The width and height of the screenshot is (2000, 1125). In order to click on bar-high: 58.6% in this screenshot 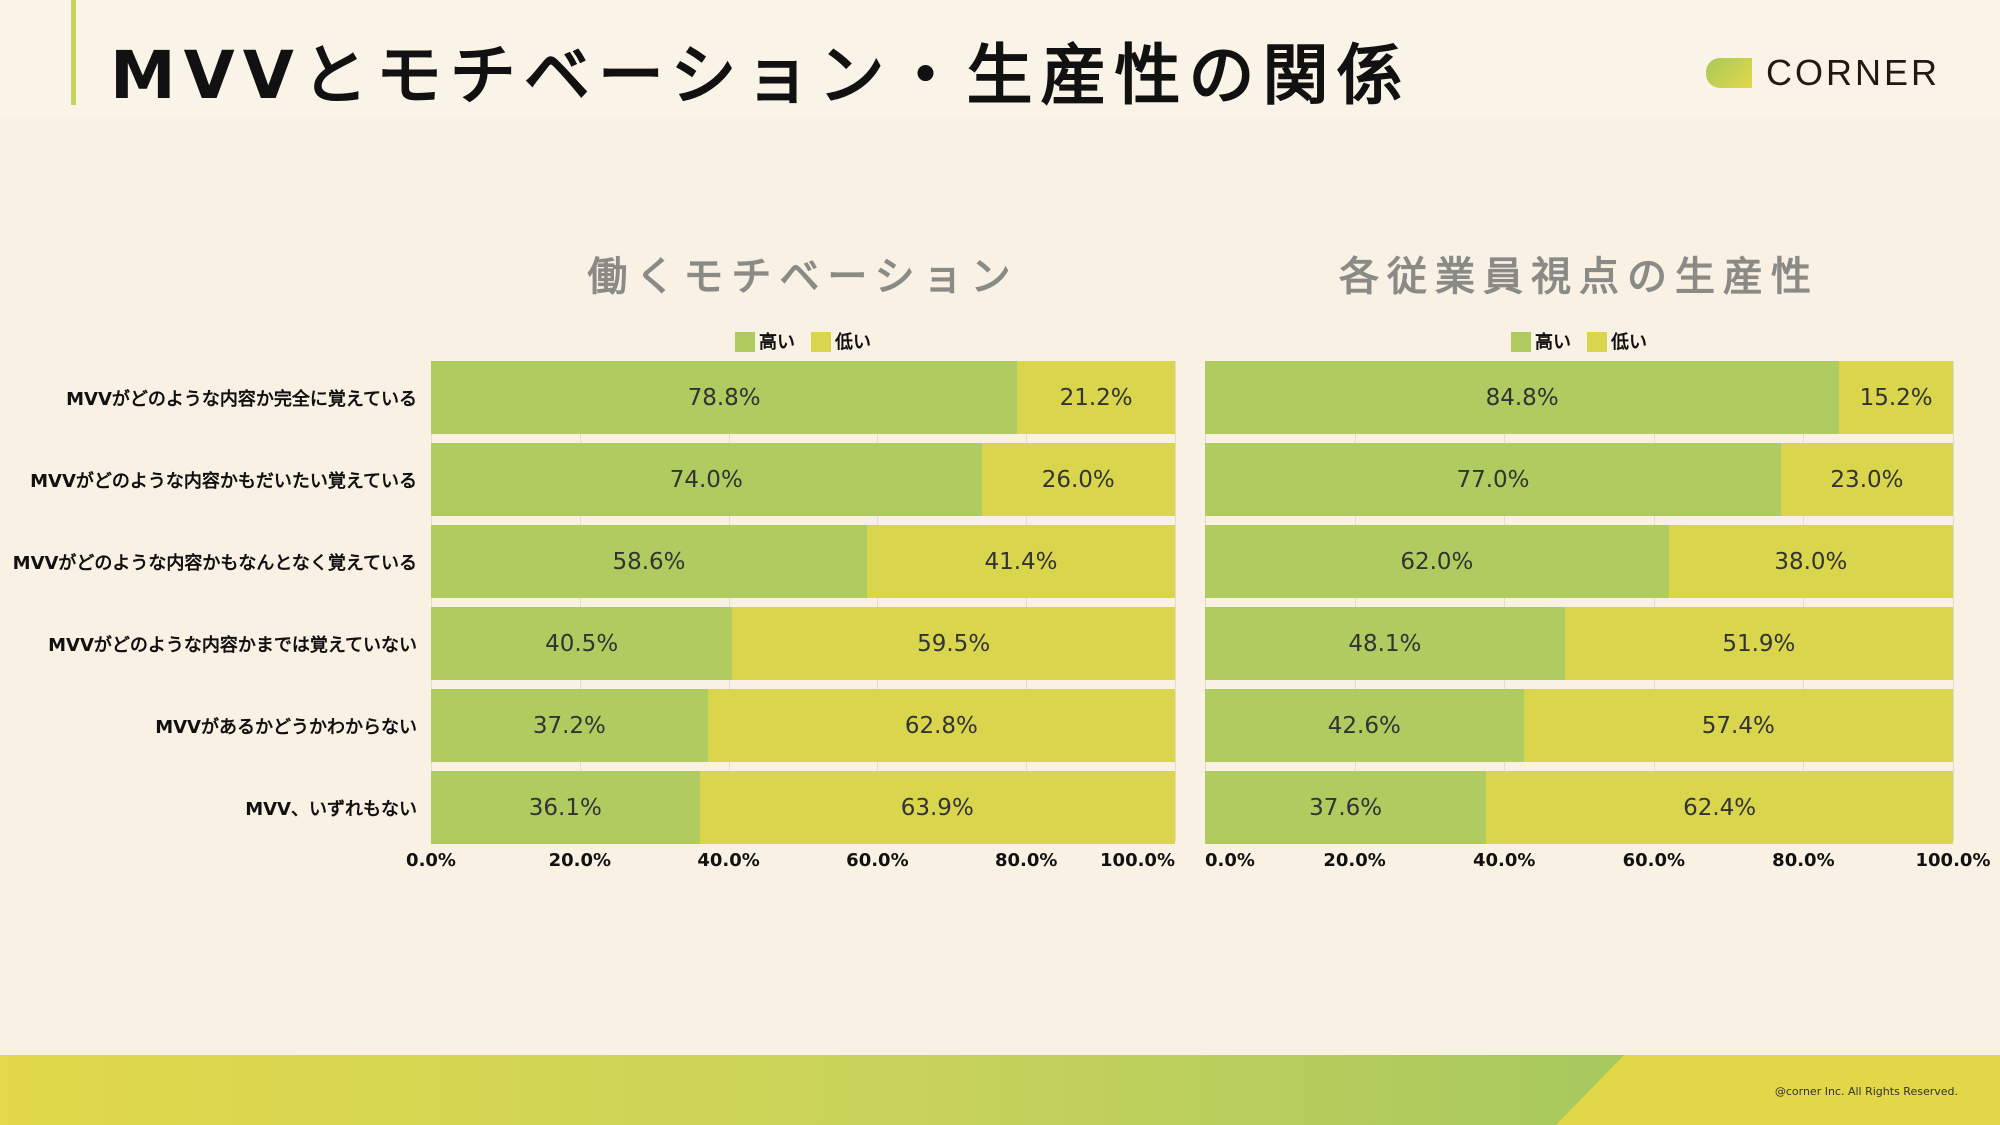, I will do `click(649, 561)`.